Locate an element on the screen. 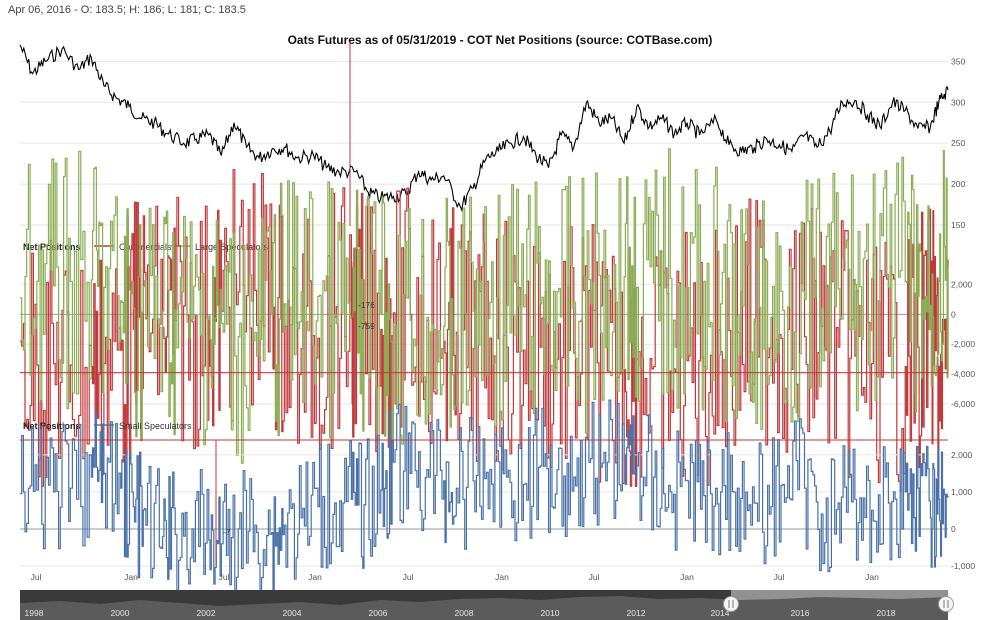 The image size is (1000, 620). y-tick-label: 350 is located at coordinates (958, 61).